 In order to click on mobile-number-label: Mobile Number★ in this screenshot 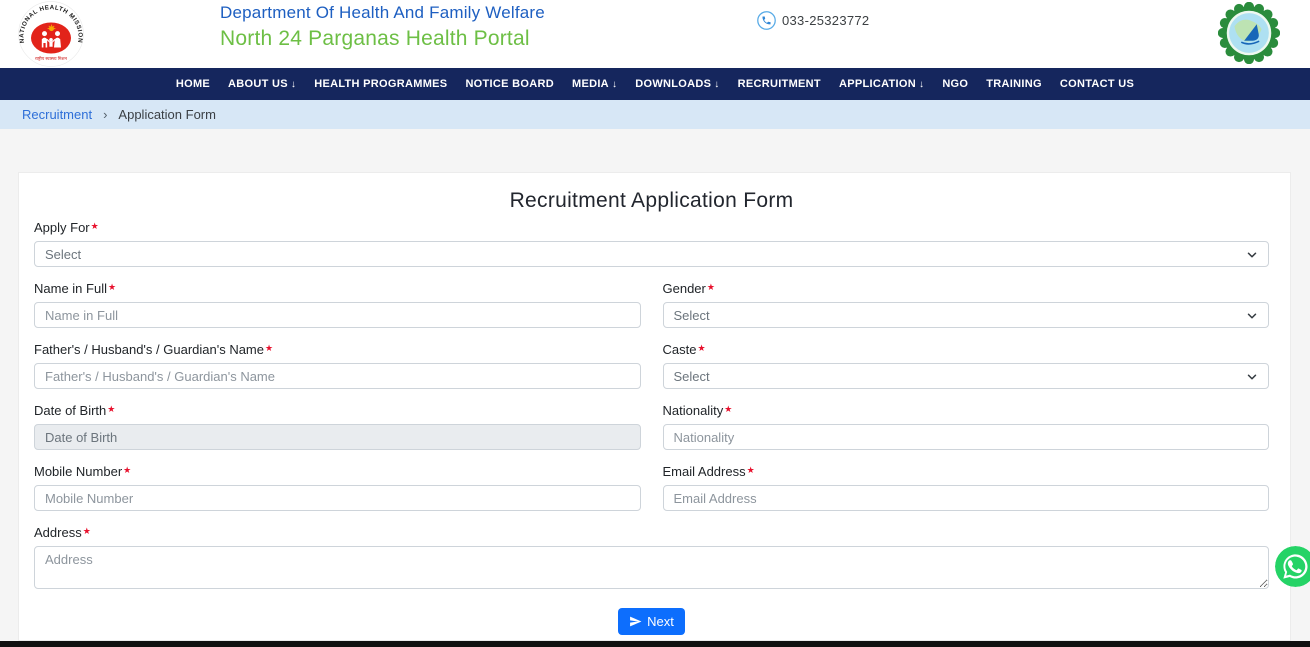, I will do `click(337, 471)`.